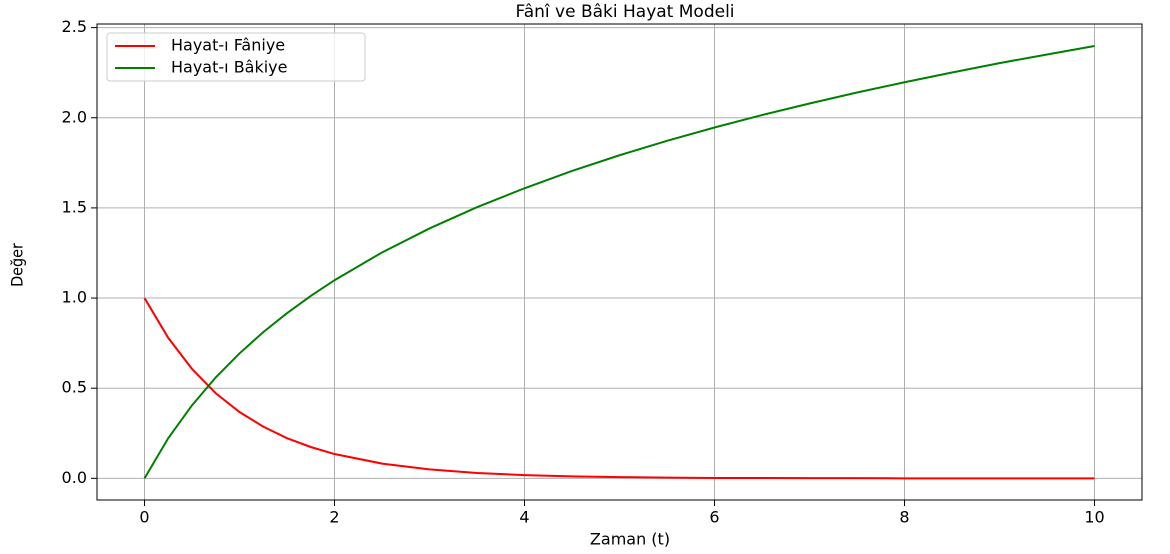 The image size is (1170, 554). Describe the element at coordinates (74, 387) in the screenshot. I see `y-tick-label: 0.5` at that location.